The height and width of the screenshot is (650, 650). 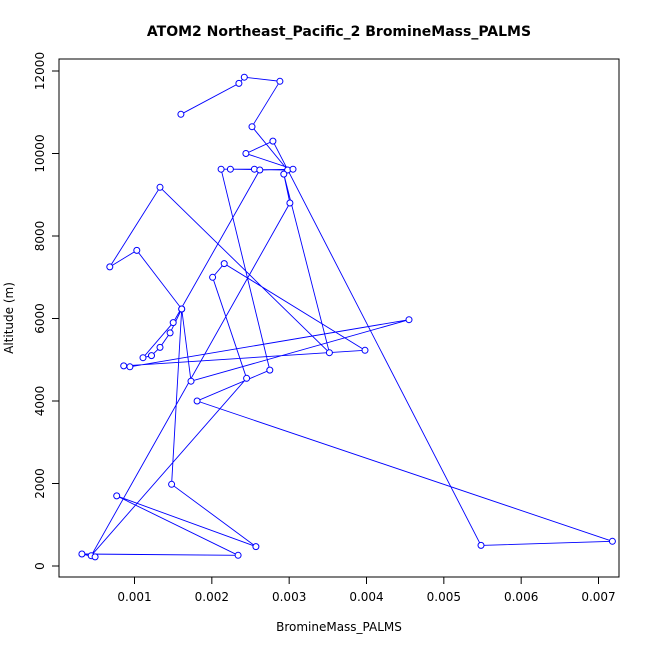 I want to click on y-tick-label: 4000, so click(x=40, y=401).